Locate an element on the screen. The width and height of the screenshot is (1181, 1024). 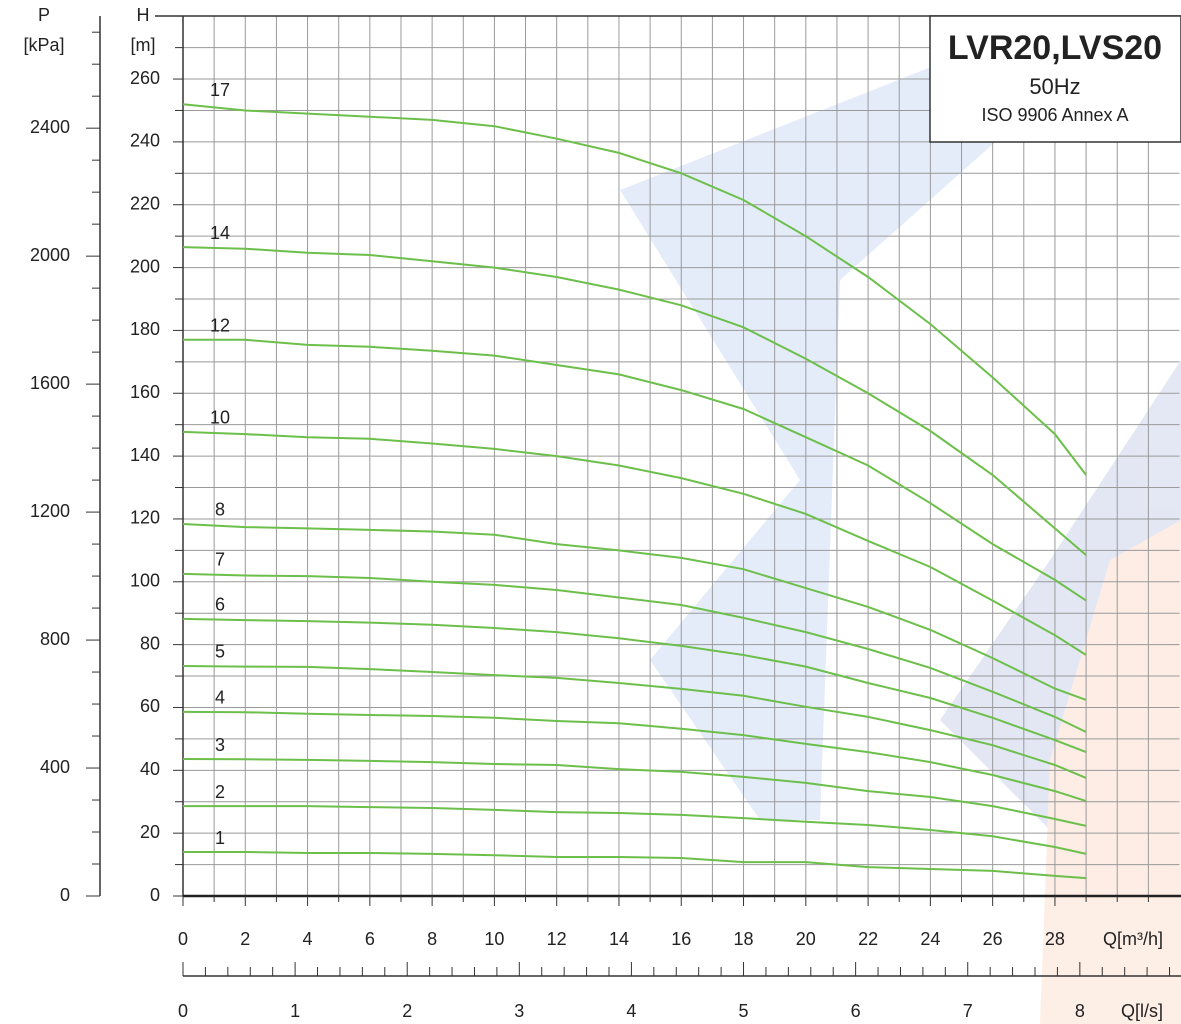
y2-tick-label: 800 is located at coordinates (55, 639).